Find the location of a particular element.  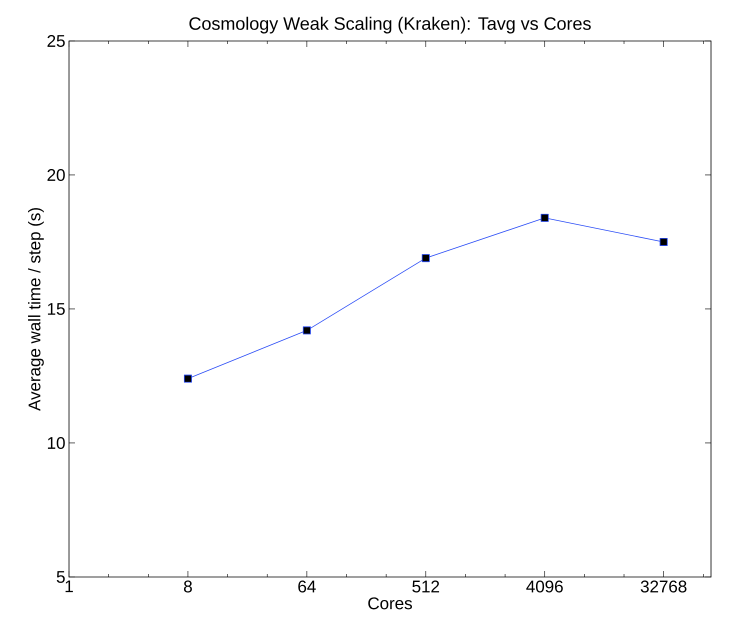

y-tick-label: 5 is located at coordinates (60, 577).